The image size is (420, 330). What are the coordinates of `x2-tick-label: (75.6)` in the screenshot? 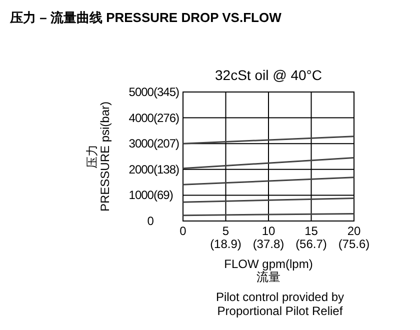 It's located at (354, 244).